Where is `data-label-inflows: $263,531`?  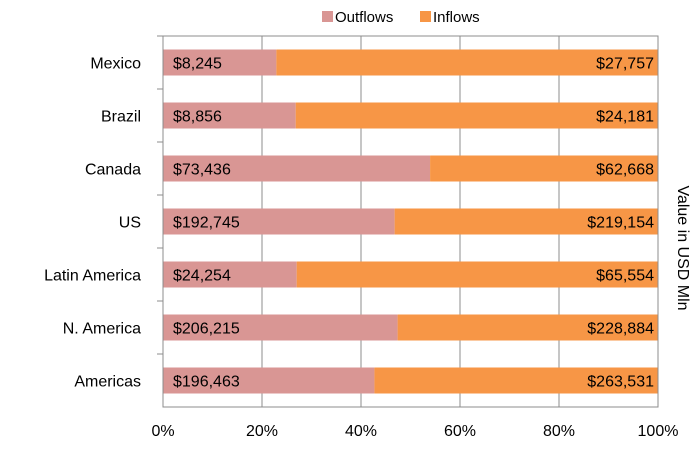 data-label-inflows: $263,531 is located at coordinates (620, 382).